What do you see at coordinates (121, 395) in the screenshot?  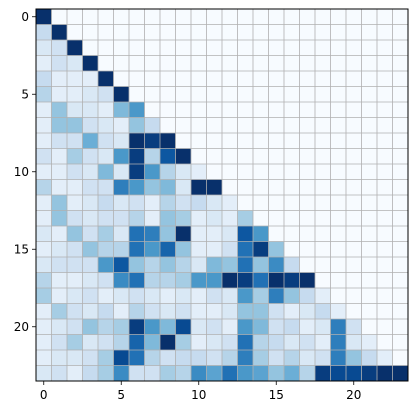 I see `x-tick-label: 5` at bounding box center [121, 395].